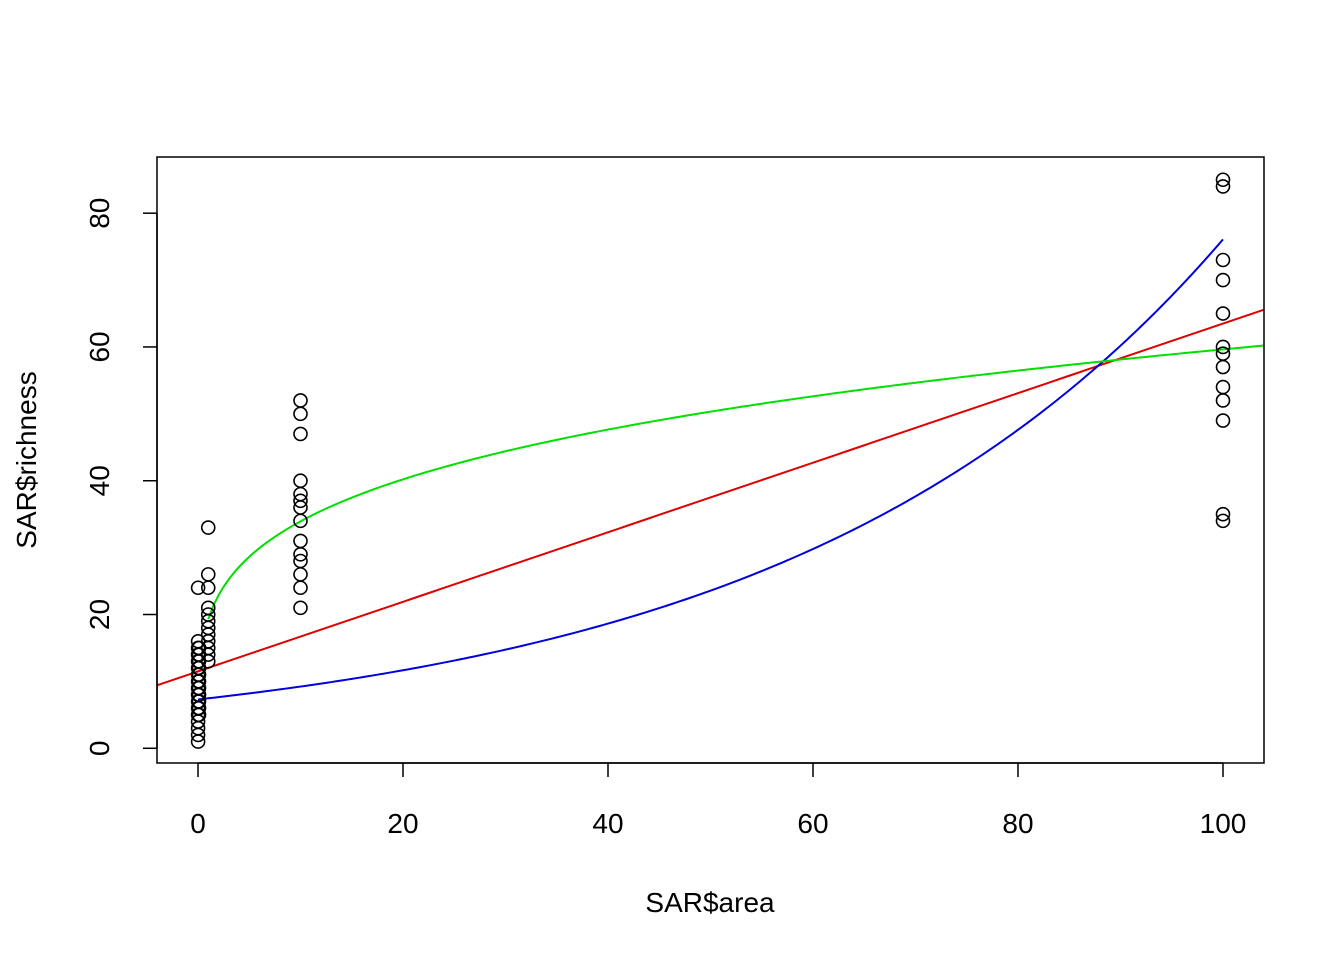 This screenshot has height=960, width=1344. I want to click on y-axis-title: SAR$richness, so click(26, 459).